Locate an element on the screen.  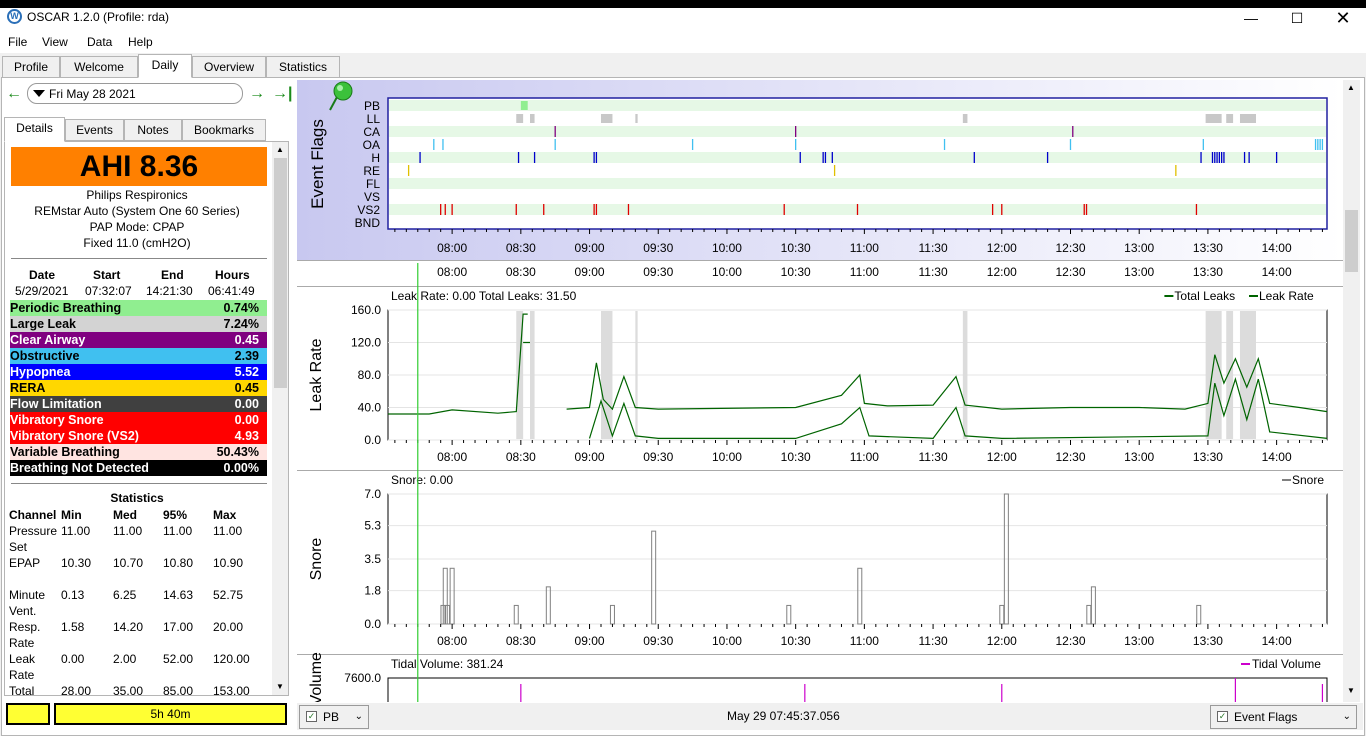
sleep-duration: 5h 40m is located at coordinates (170, 714).